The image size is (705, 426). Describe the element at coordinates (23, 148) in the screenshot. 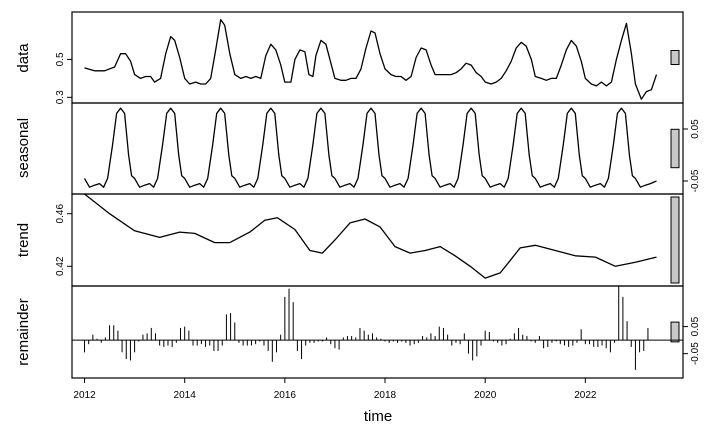

I see `panel-label-seasonal: seasonal` at that location.